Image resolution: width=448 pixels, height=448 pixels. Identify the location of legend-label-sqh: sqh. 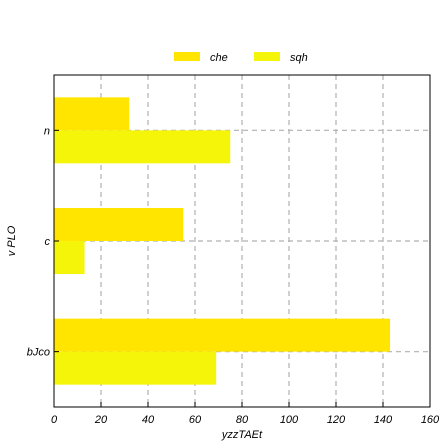
(299, 58).